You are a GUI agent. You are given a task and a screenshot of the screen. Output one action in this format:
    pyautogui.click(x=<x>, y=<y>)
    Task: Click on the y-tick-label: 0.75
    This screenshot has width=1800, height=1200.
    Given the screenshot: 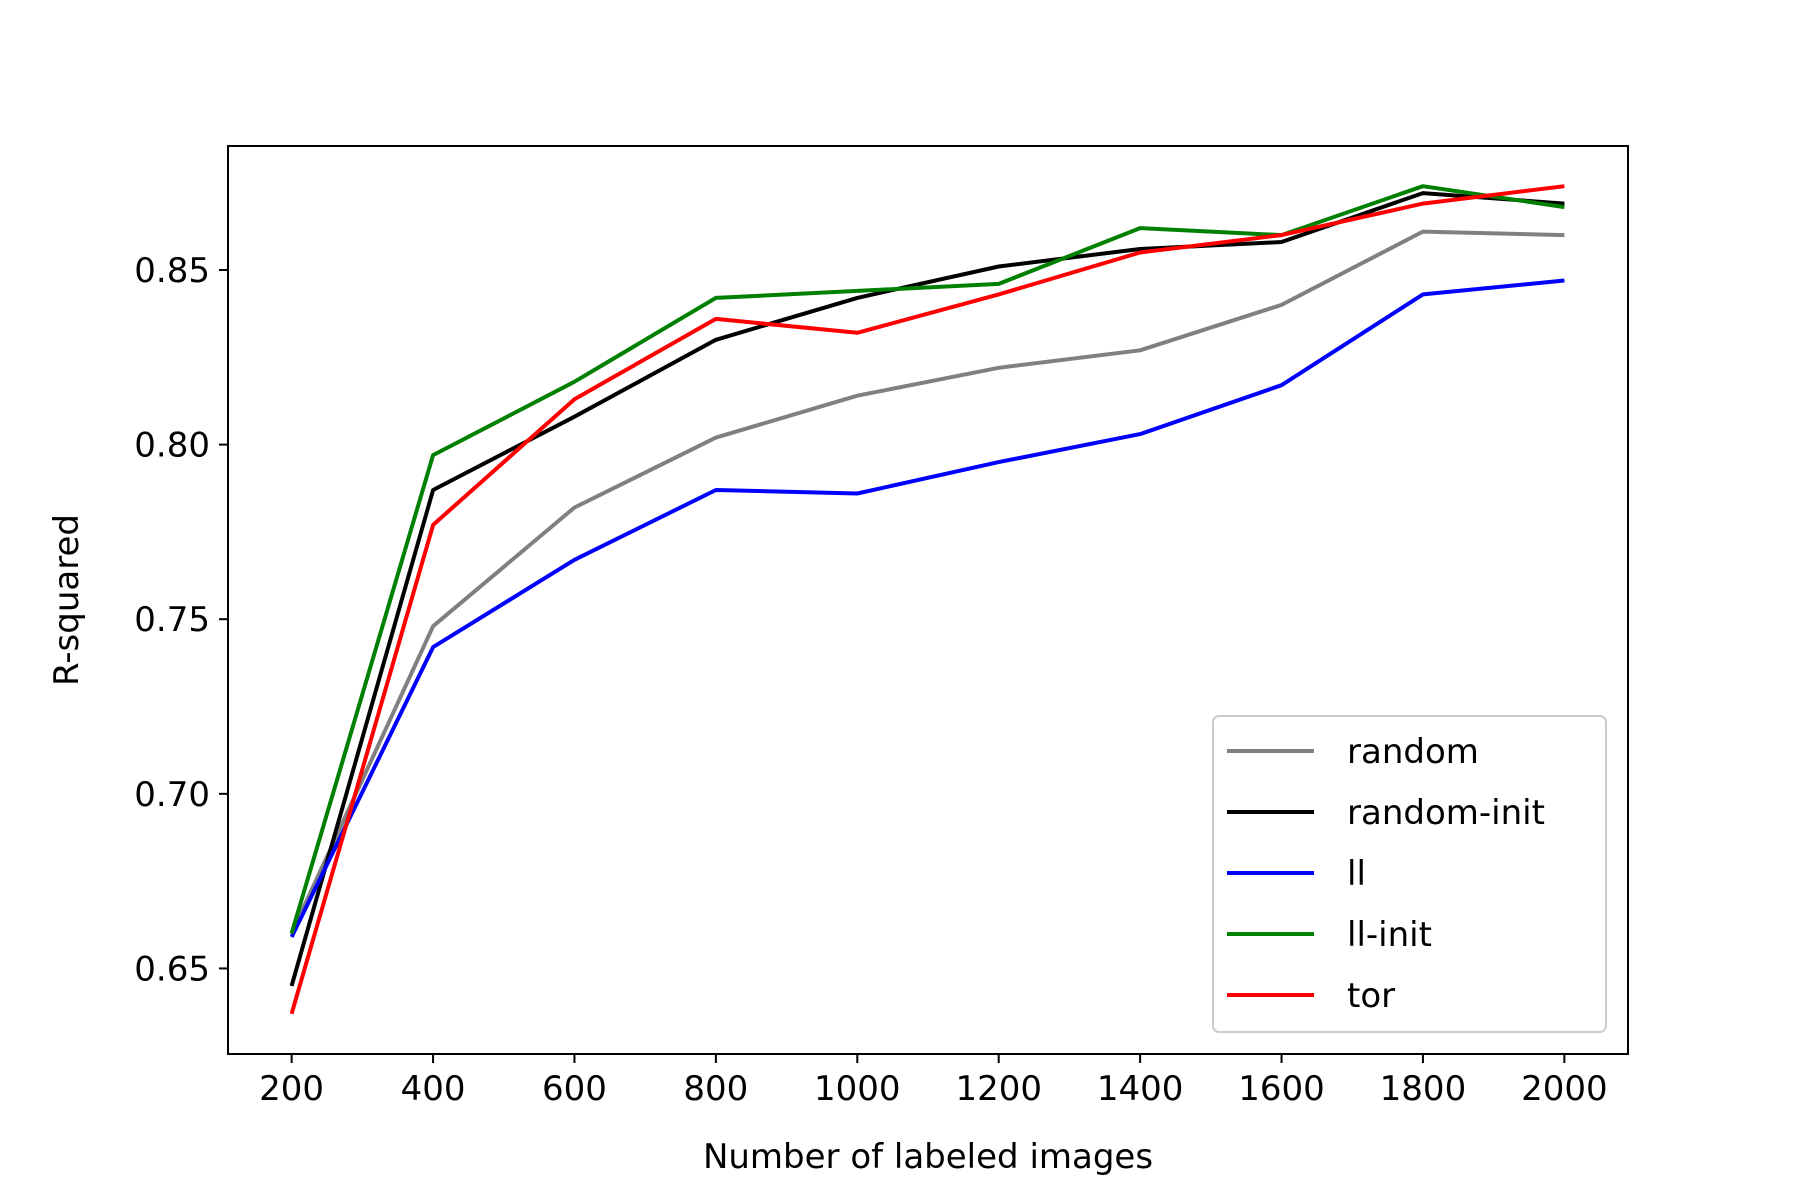 What is the action you would take?
    pyautogui.click(x=172, y=620)
    